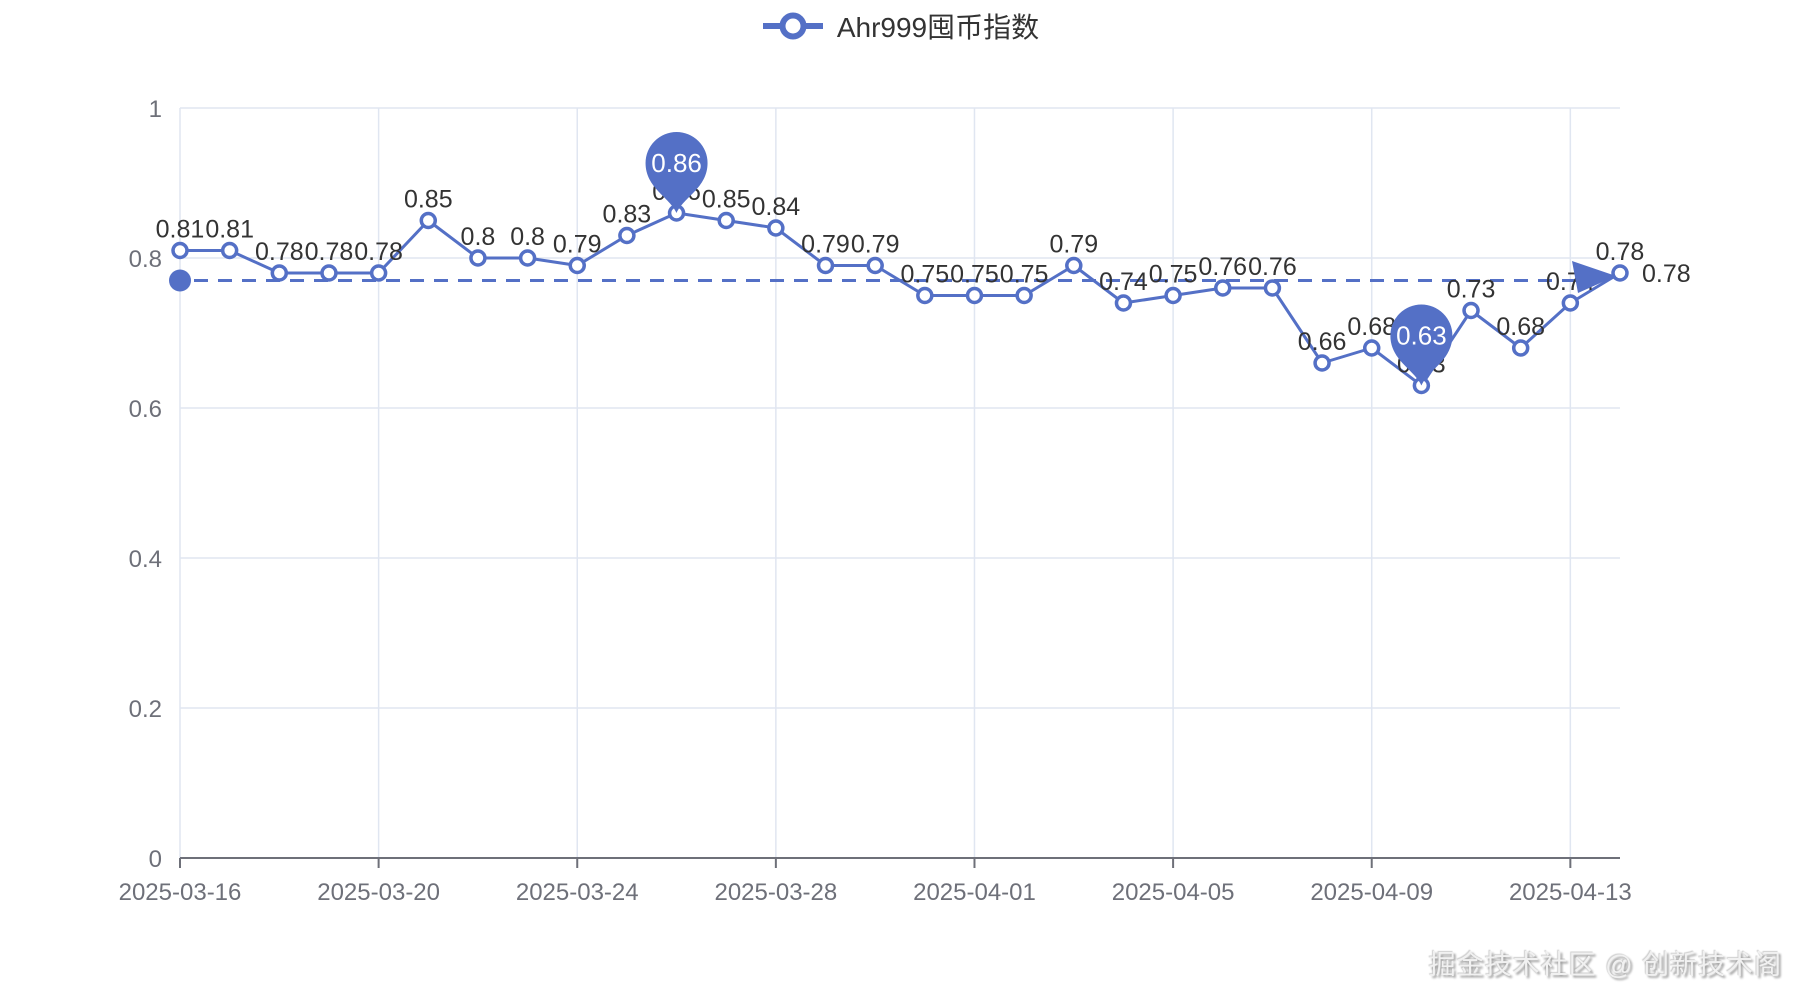 Image resolution: width=1800 pixels, height=1000 pixels. What do you see at coordinates (1322, 342) in the screenshot?
I see `data-point-label: 0.66` at bounding box center [1322, 342].